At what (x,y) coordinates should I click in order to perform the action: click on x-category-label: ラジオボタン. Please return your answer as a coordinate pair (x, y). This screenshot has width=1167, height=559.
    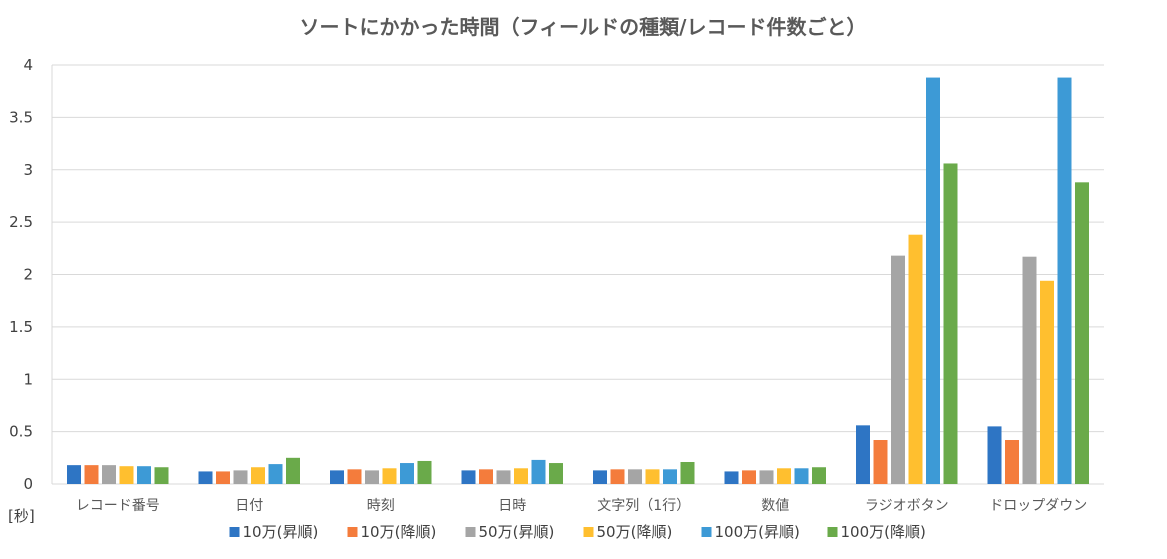
    Looking at the image, I should click on (907, 506).